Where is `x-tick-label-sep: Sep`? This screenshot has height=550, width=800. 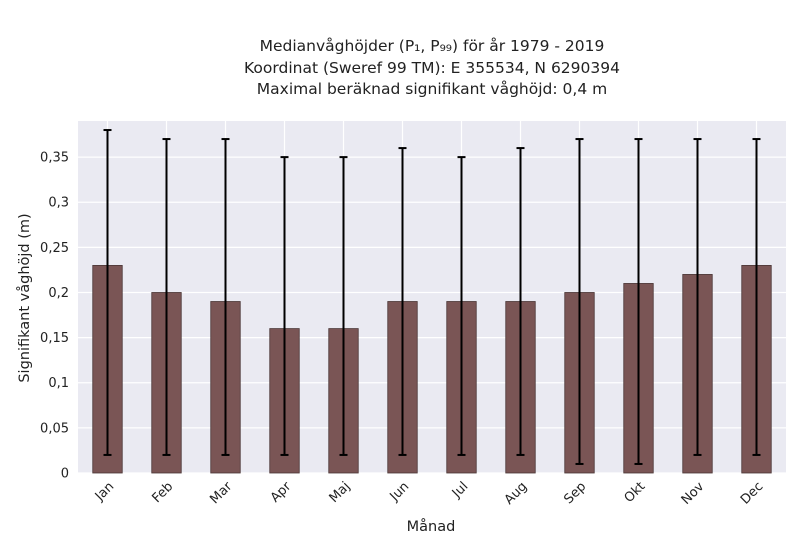 x-tick-label-sep: Sep is located at coordinates (575, 493).